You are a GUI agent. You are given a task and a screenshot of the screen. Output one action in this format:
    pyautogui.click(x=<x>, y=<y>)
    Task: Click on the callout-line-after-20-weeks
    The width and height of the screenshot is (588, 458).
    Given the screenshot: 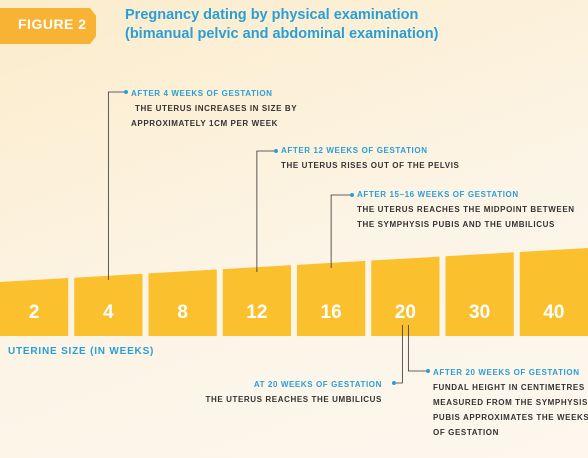 What is the action you would take?
    pyautogui.click(x=417, y=348)
    